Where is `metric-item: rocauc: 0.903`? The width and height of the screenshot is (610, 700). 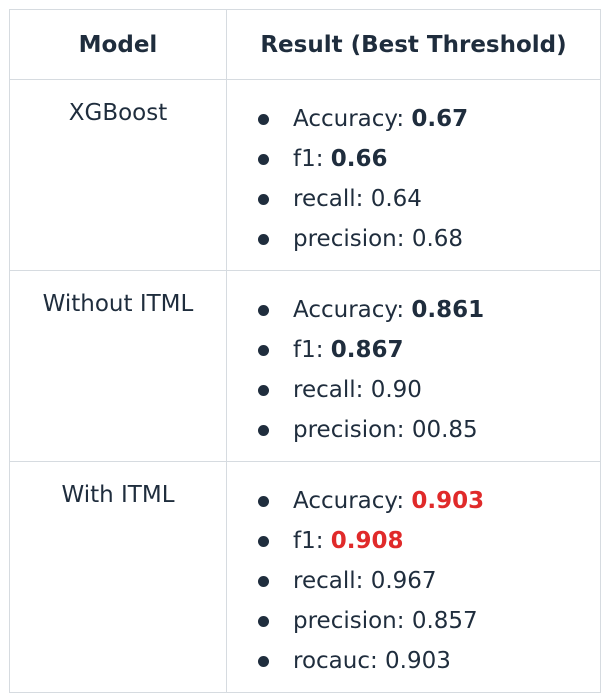
metric-item: rocauc: 0.903 is located at coordinates (429, 661).